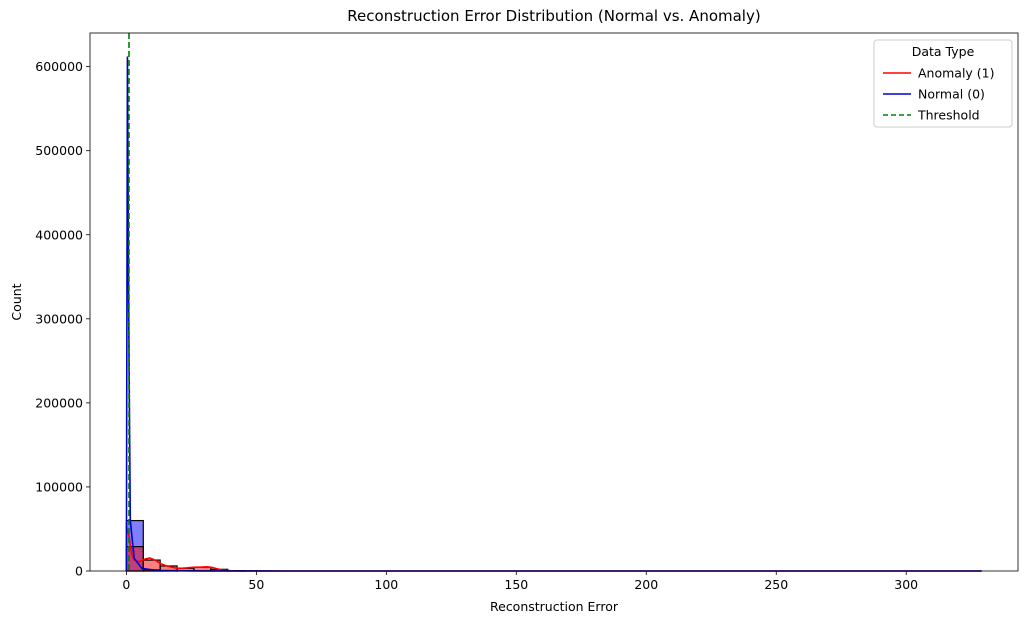  I want to click on x-tick-label: 200, so click(646, 584).